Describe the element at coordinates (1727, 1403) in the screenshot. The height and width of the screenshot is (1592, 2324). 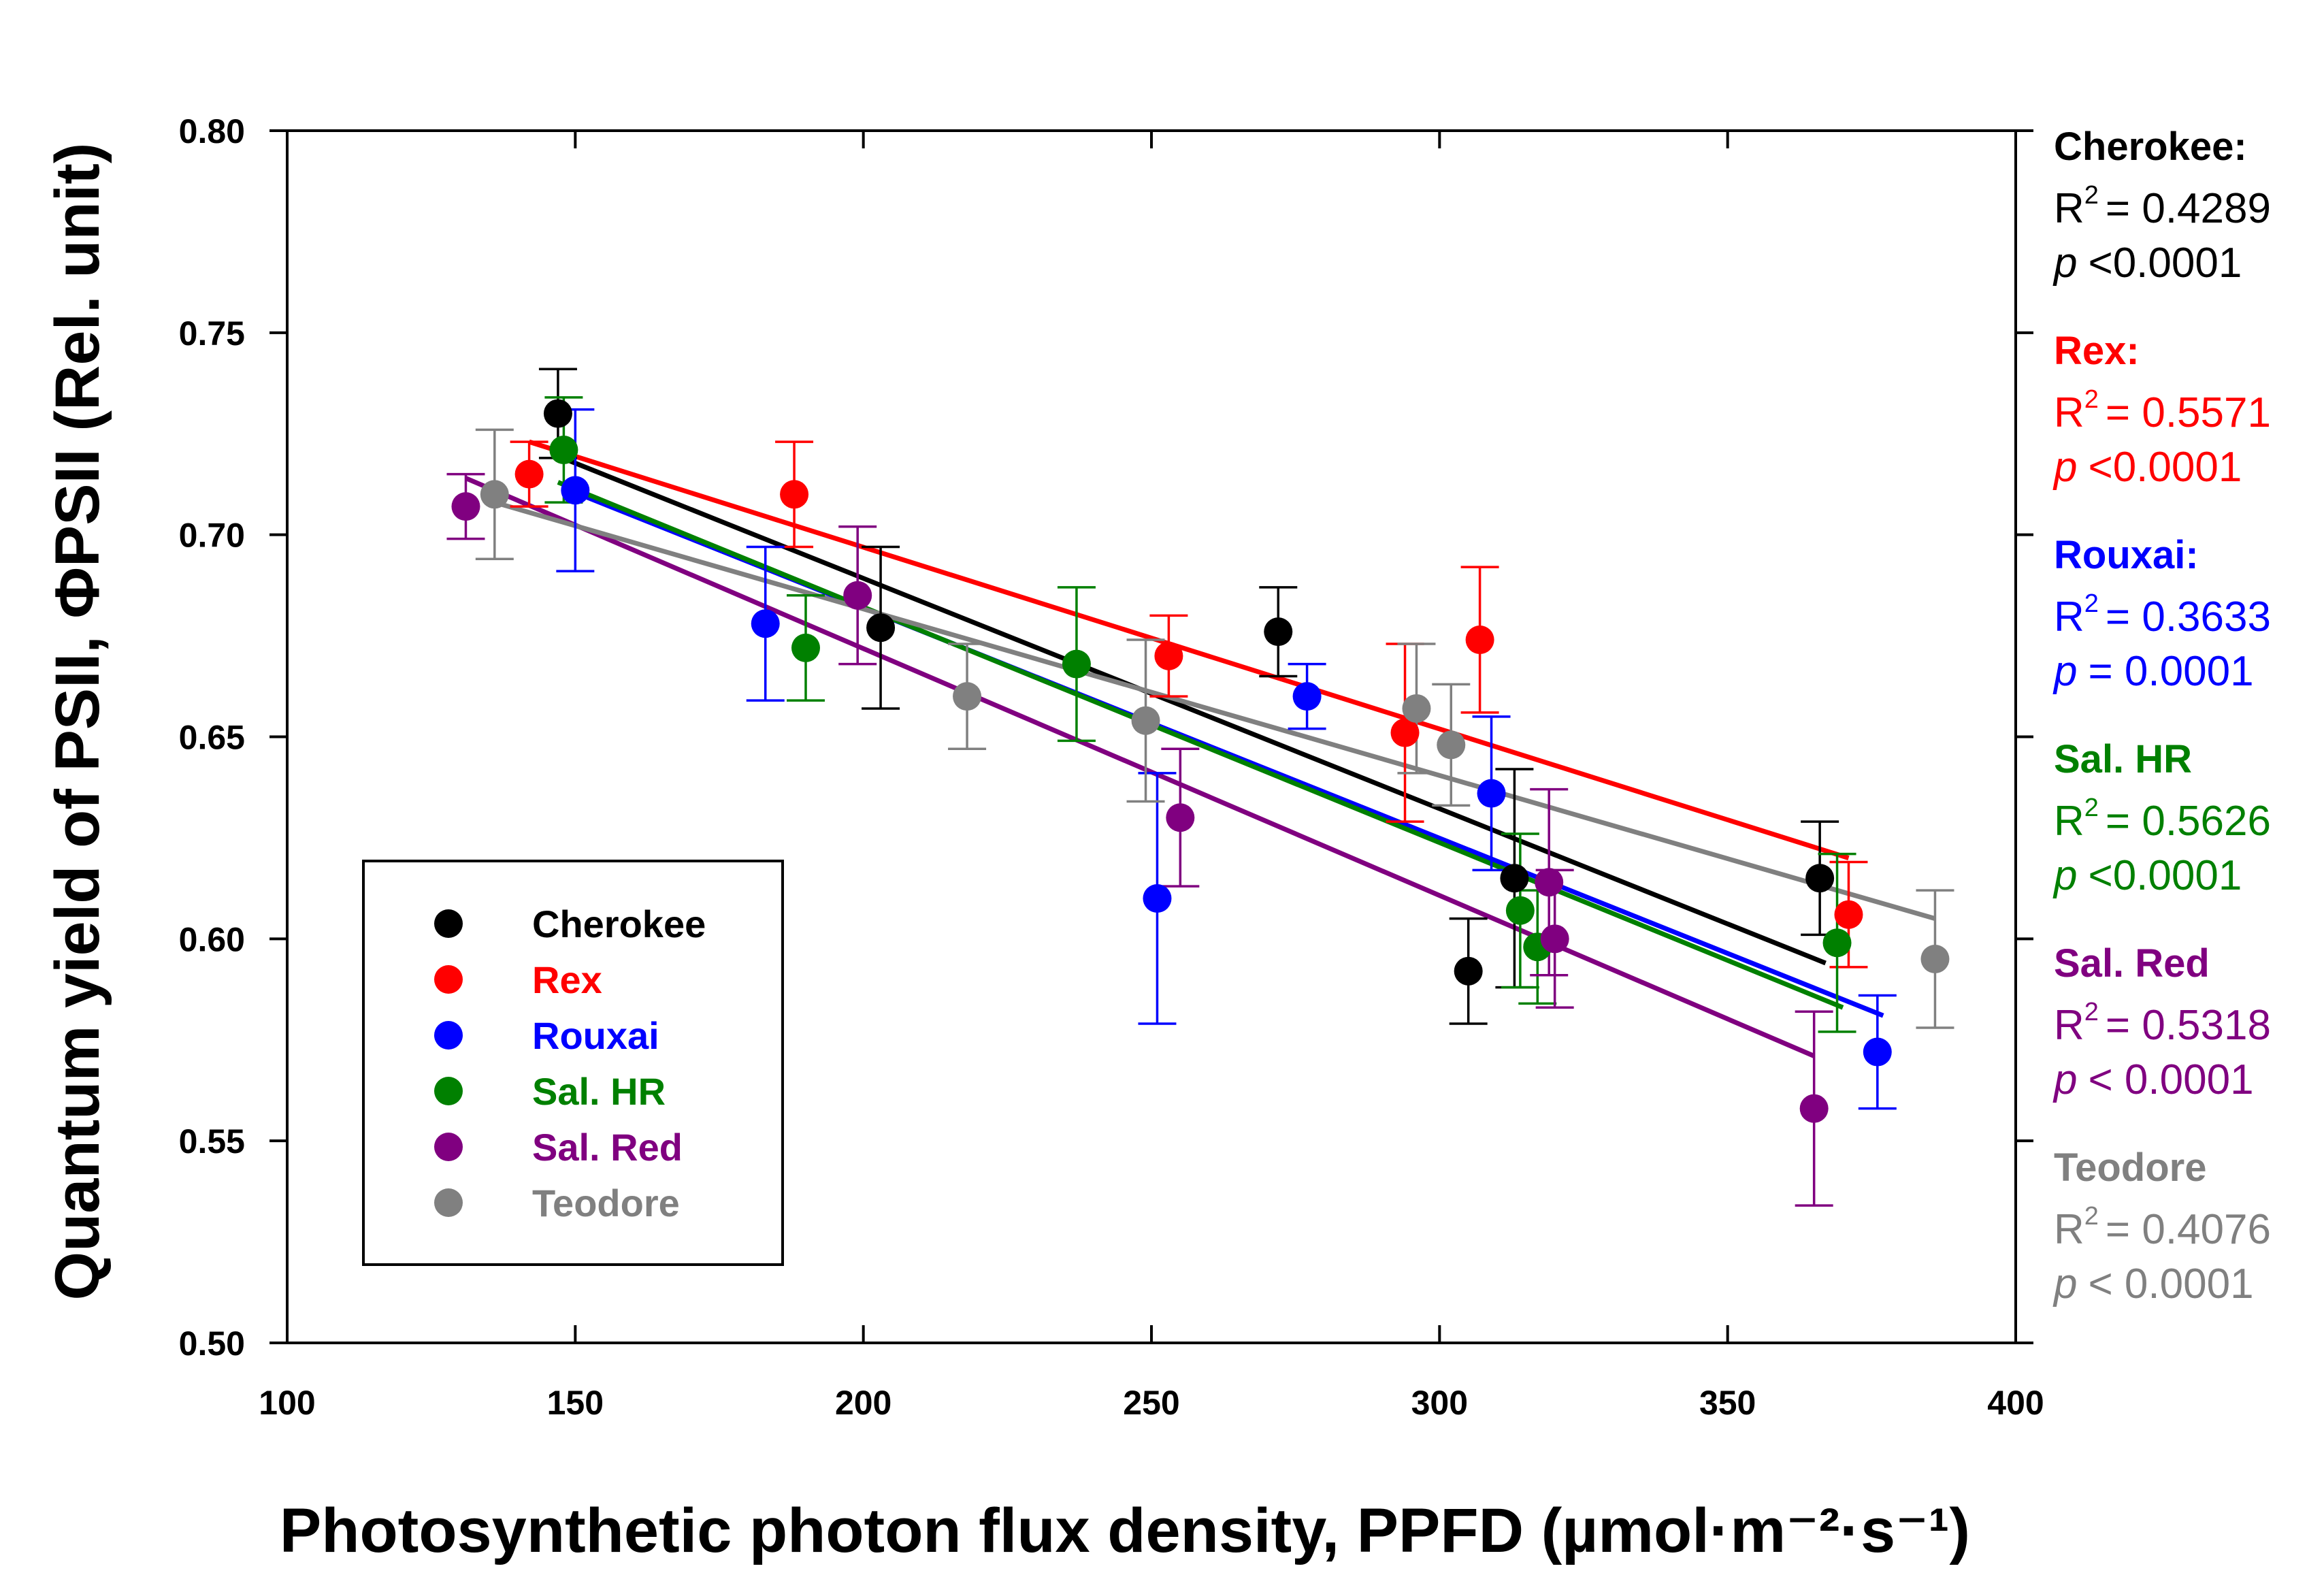
I see `x-tick-label: 350` at that location.